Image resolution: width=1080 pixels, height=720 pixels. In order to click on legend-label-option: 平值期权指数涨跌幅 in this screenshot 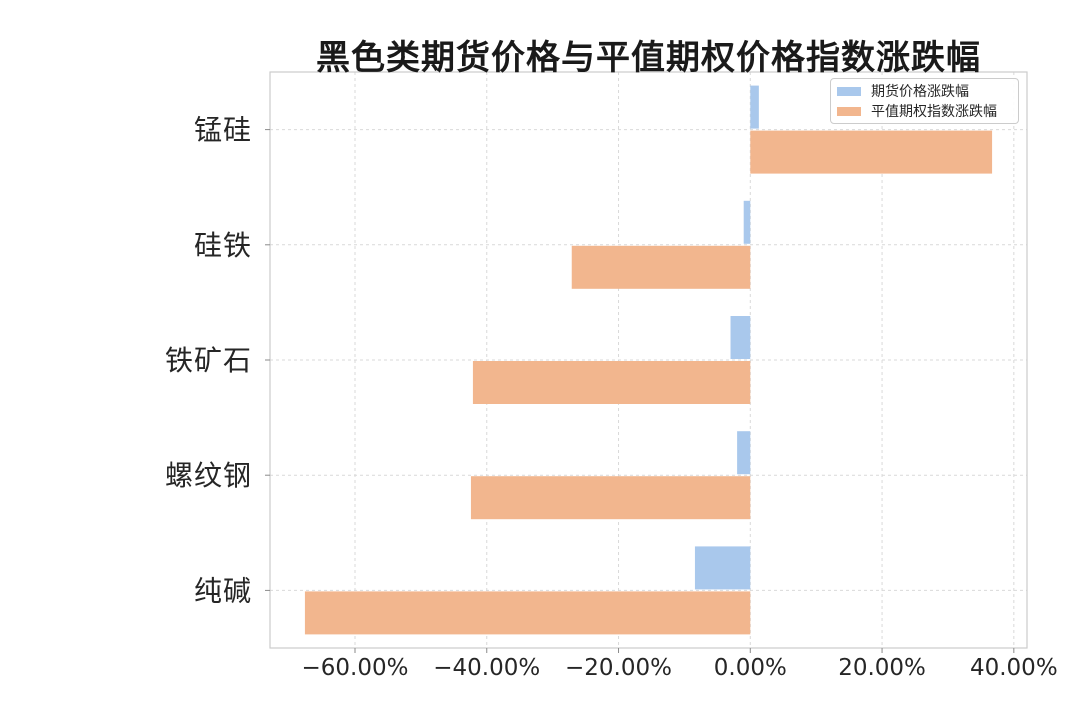, I will do `click(934, 112)`.